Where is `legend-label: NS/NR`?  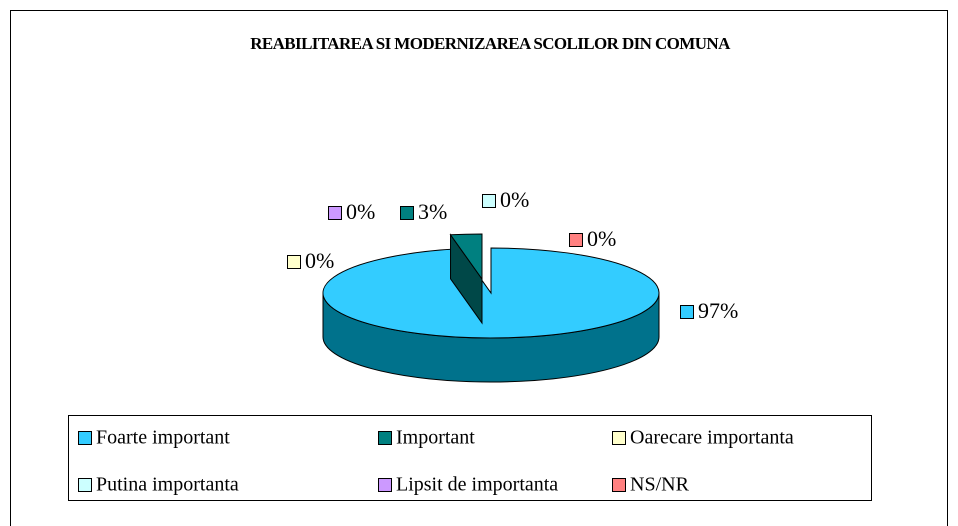 legend-label: NS/NR is located at coordinates (660, 485).